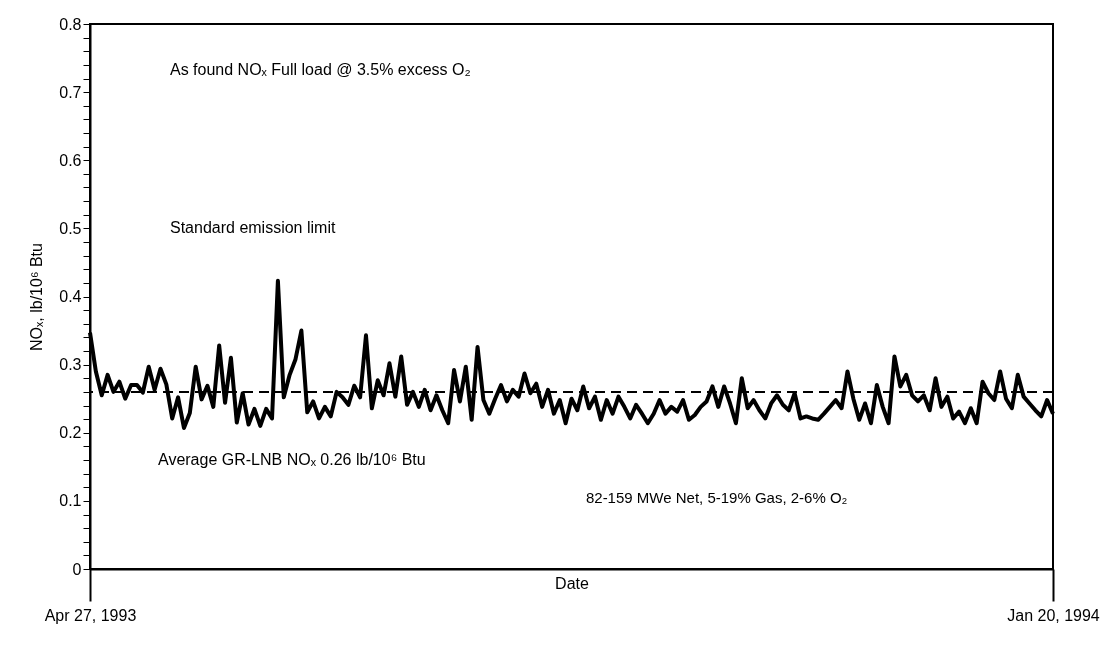  I want to click on annotation: 82-159 MWe Net, 5-19% Gas, 2-6% O₂, so click(716, 498).